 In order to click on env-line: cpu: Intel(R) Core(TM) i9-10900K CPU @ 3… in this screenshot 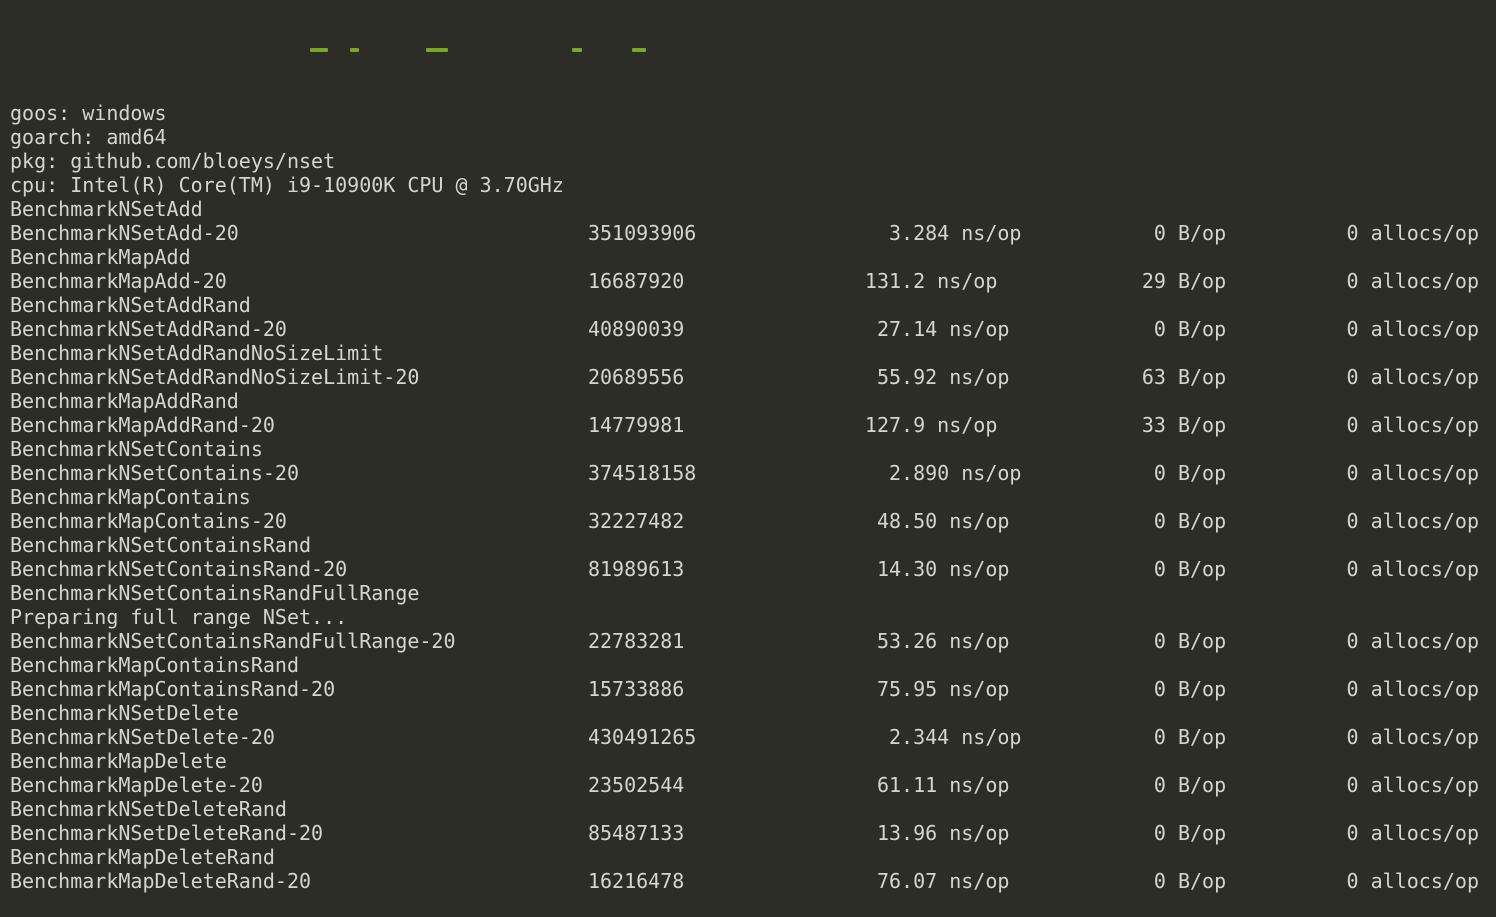, I will do `click(753, 185)`.